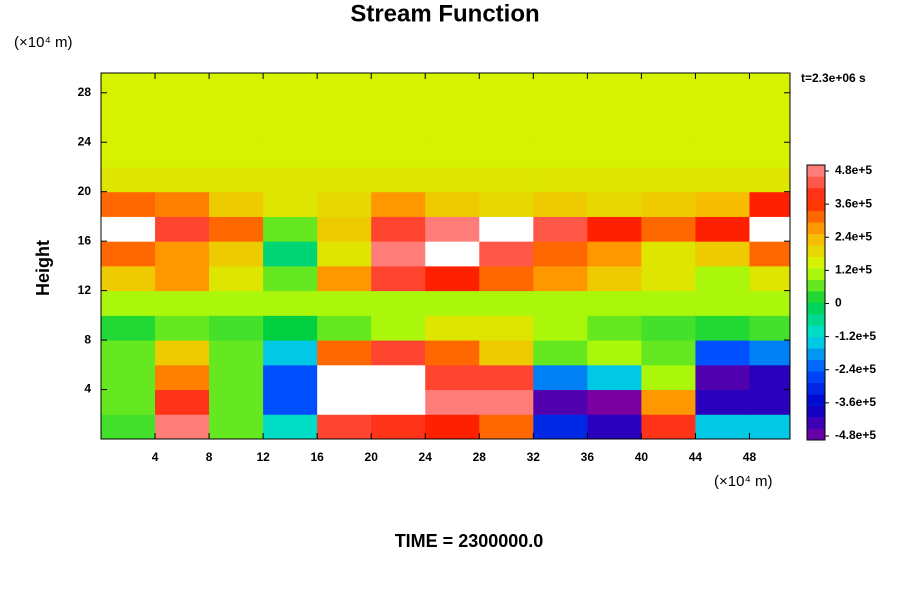 The width and height of the screenshot is (900, 600). What do you see at coordinates (855, 369) in the screenshot?
I see `colorbar-label: -2.4e+5` at bounding box center [855, 369].